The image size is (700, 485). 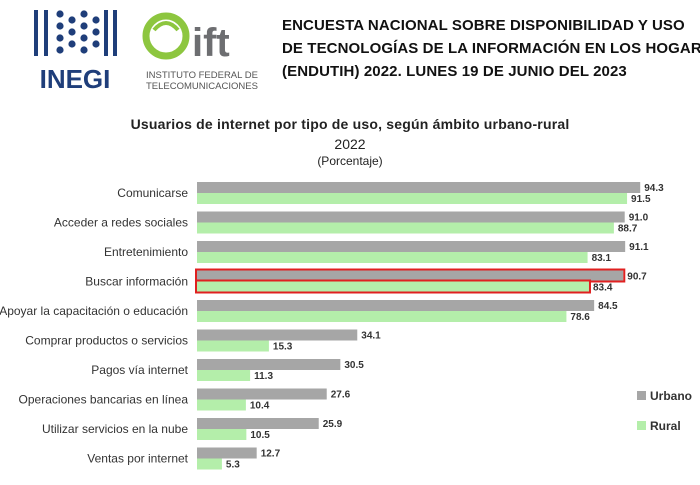 What do you see at coordinates (260, 406) in the screenshot?
I see `data-label-rural: 10.4` at bounding box center [260, 406].